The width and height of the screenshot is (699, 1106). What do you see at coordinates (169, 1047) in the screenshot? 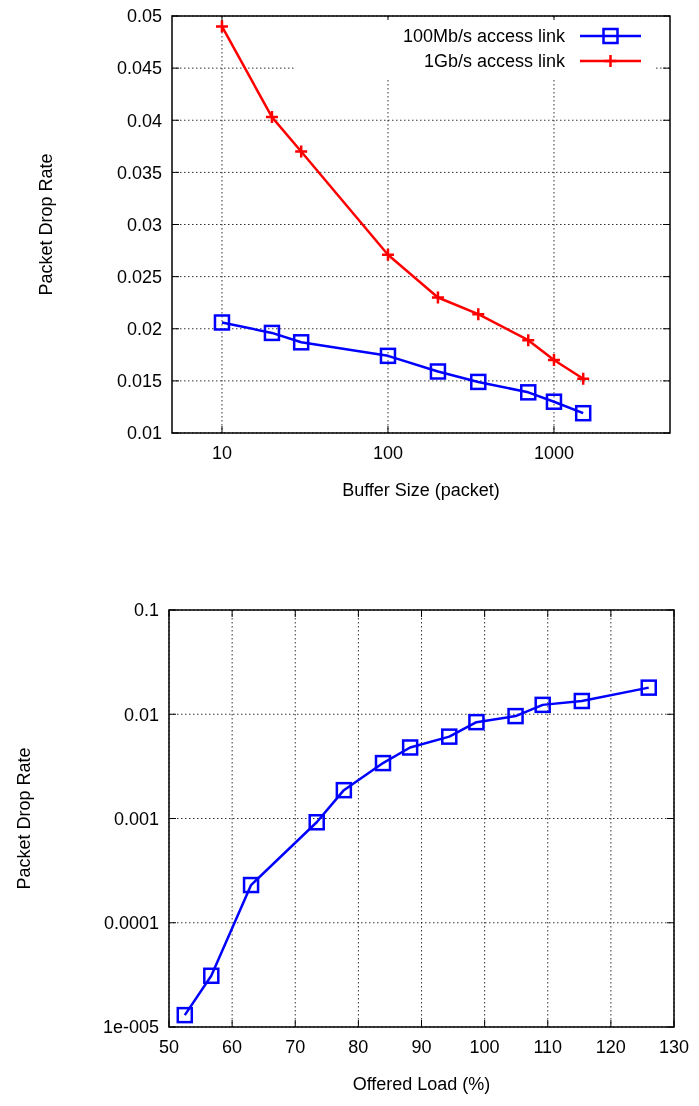
I see `x-tick-label: 50` at bounding box center [169, 1047].